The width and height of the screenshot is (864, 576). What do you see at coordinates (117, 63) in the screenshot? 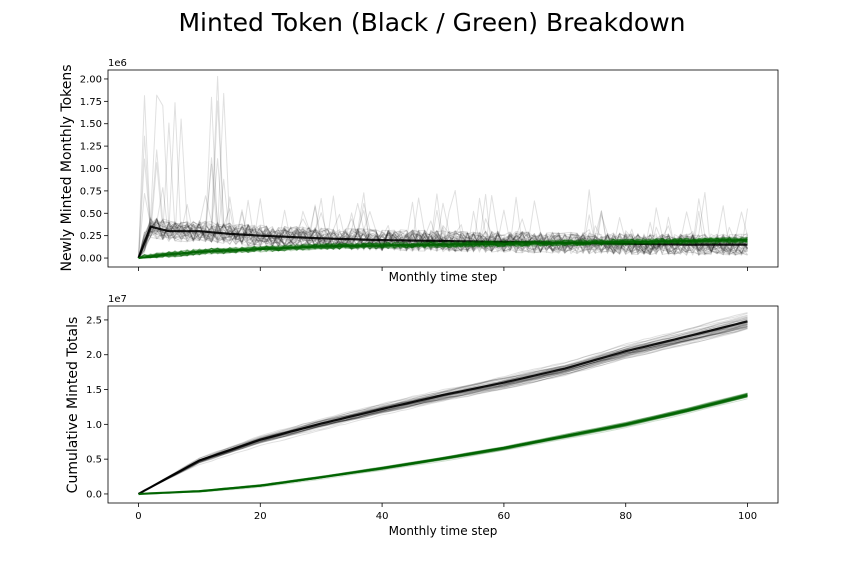
I see `p0-y-scale-label: 1e6` at bounding box center [117, 63].